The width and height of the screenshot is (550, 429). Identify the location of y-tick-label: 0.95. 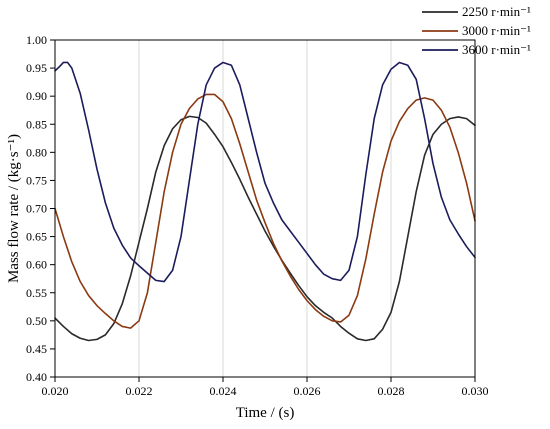
(36, 68).